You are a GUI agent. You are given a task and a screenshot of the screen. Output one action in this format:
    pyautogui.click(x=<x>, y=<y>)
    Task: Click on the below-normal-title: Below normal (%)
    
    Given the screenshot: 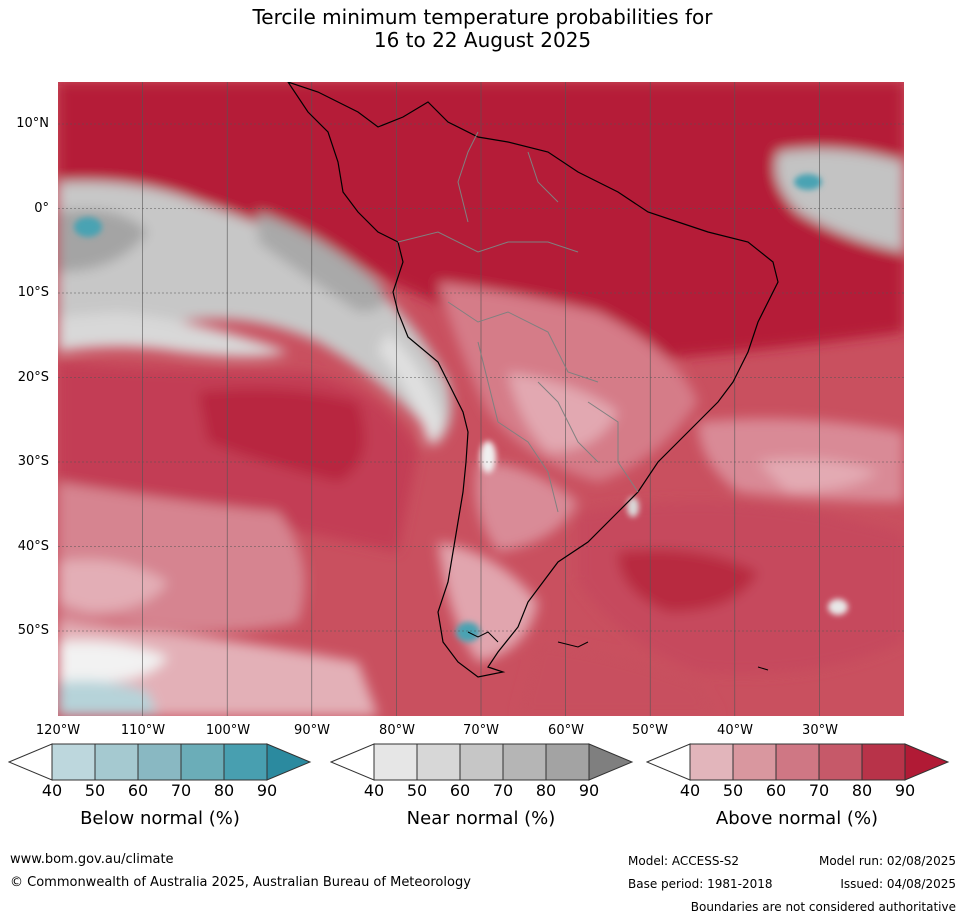 What is the action you would take?
    pyautogui.click(x=160, y=818)
    